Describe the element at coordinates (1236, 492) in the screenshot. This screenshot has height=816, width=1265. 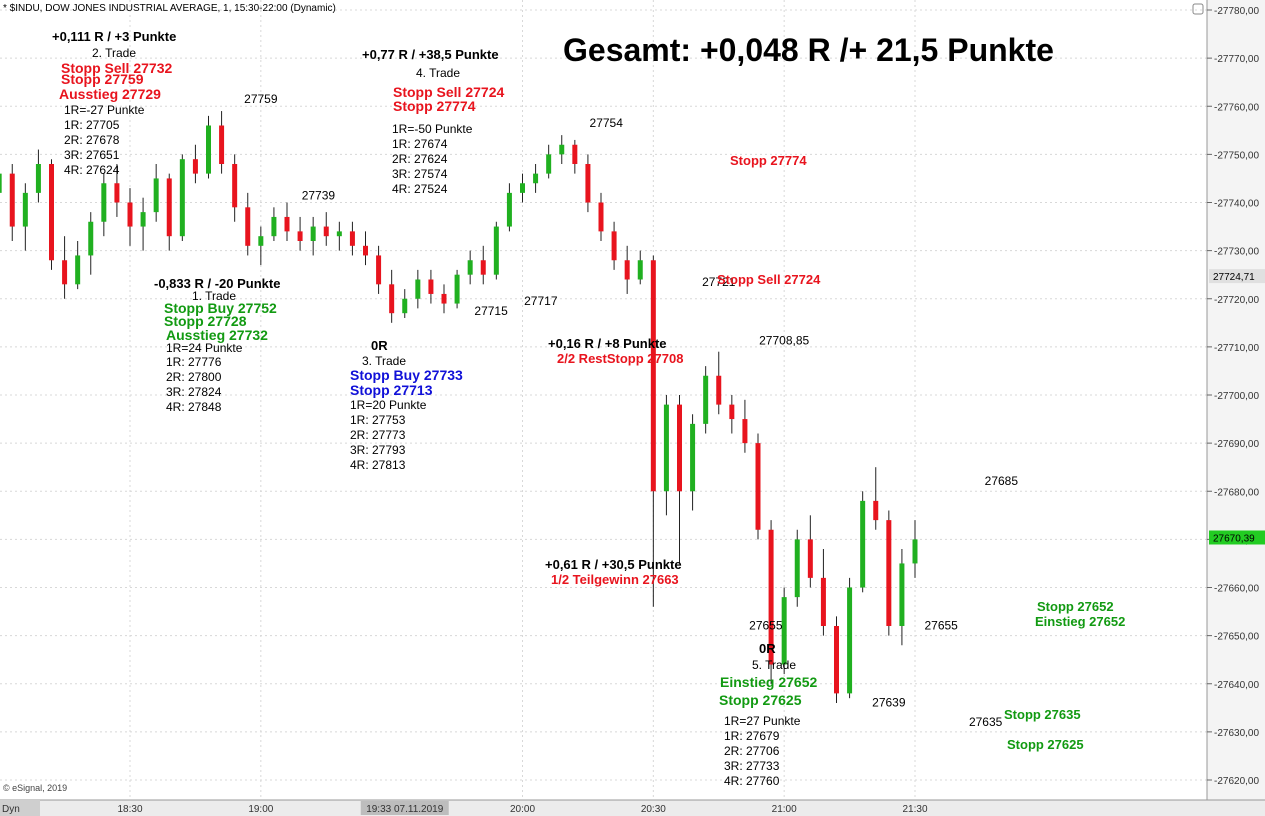
I see `price-tick-label: -27680,00` at that location.